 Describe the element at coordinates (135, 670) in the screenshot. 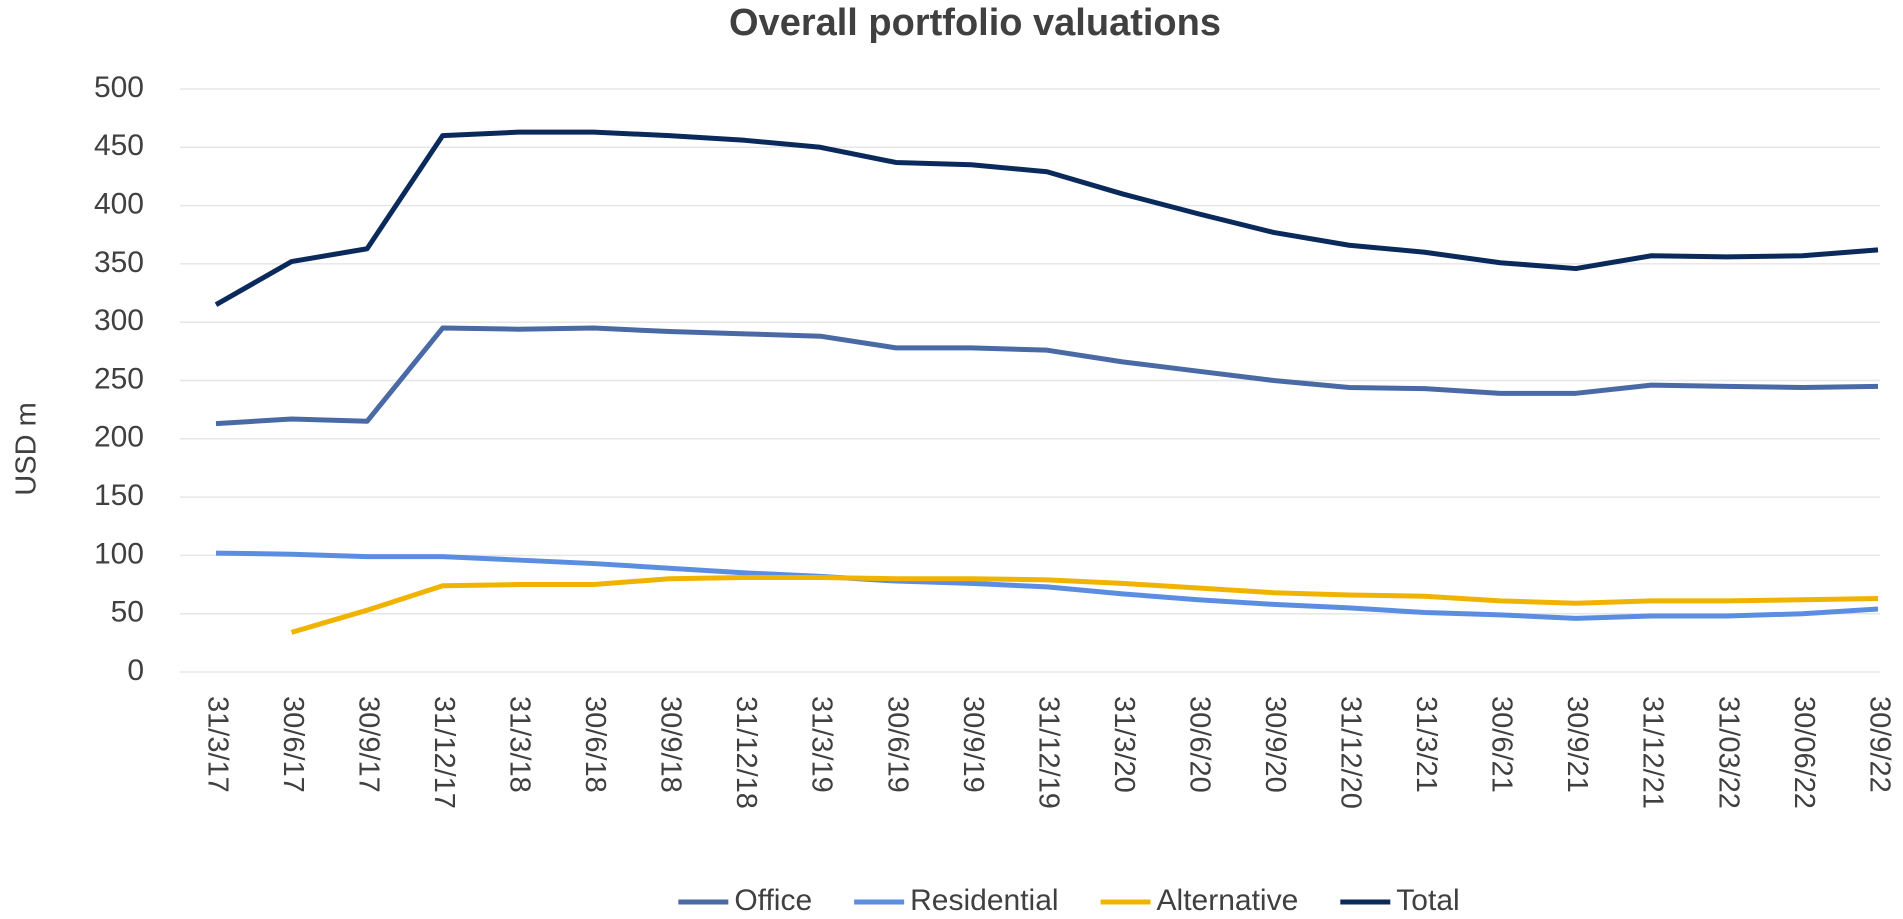

I see `y-tick-label: 0` at that location.